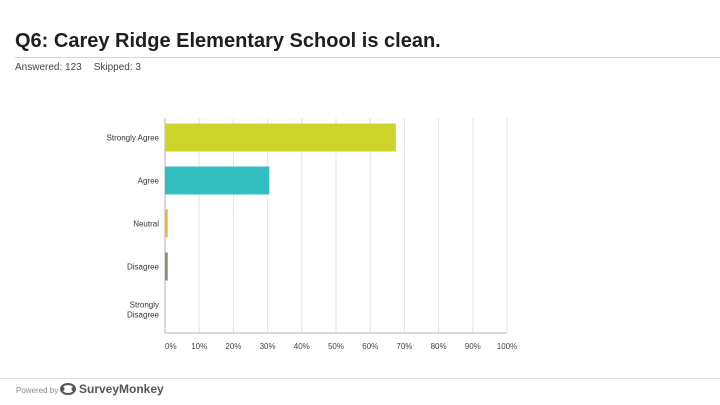 This screenshot has width=720, height=405. What do you see at coordinates (146, 224) in the screenshot?
I see `category-label: Neutral` at bounding box center [146, 224].